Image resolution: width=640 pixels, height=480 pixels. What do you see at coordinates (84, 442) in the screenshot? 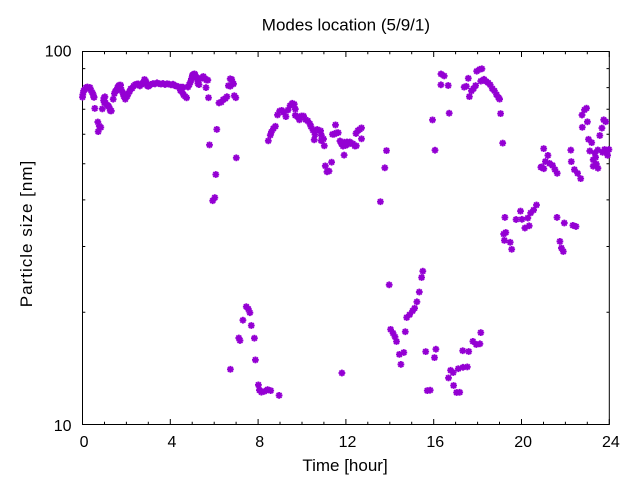
I see `svg-text: 0` at bounding box center [84, 442].